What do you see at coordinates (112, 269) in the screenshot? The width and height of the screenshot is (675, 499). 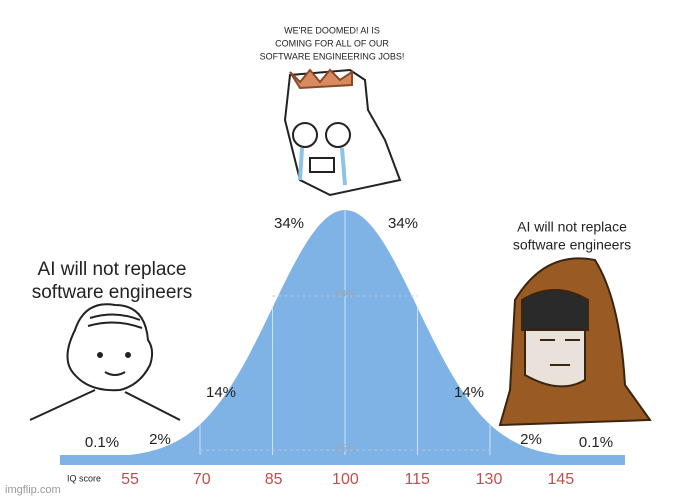 I see `left-caption: AI will not replace` at bounding box center [112, 269].